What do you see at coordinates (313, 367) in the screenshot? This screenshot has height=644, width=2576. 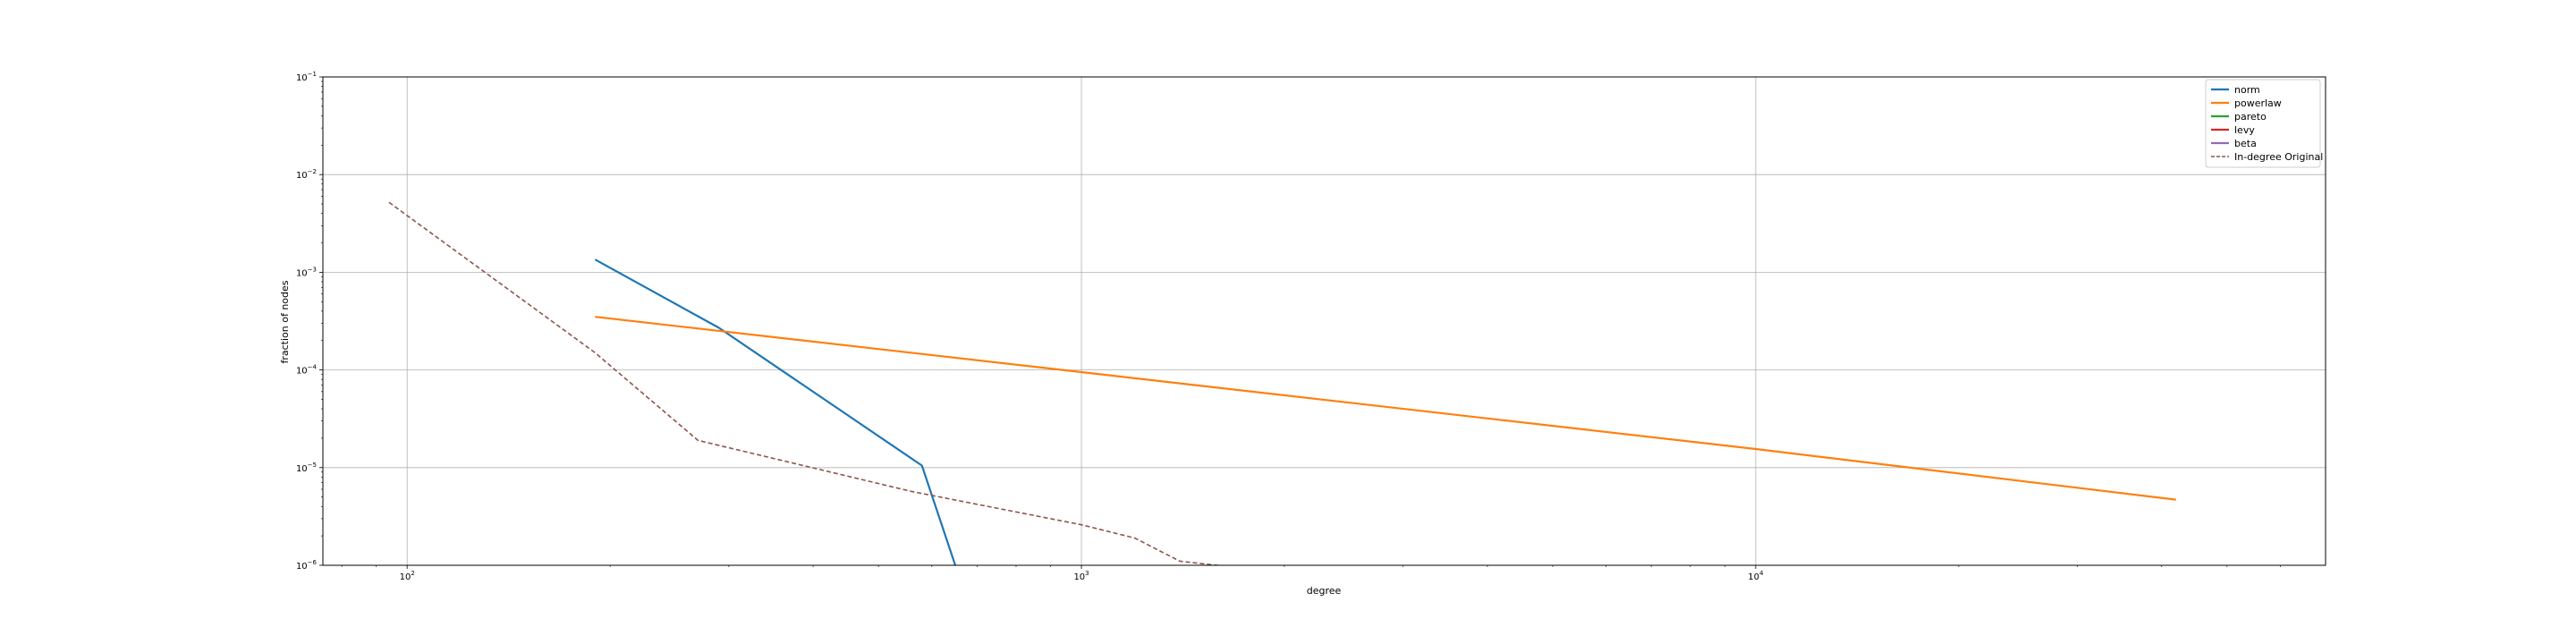 I see `y-tick-label-exponent: −4` at bounding box center [313, 367].